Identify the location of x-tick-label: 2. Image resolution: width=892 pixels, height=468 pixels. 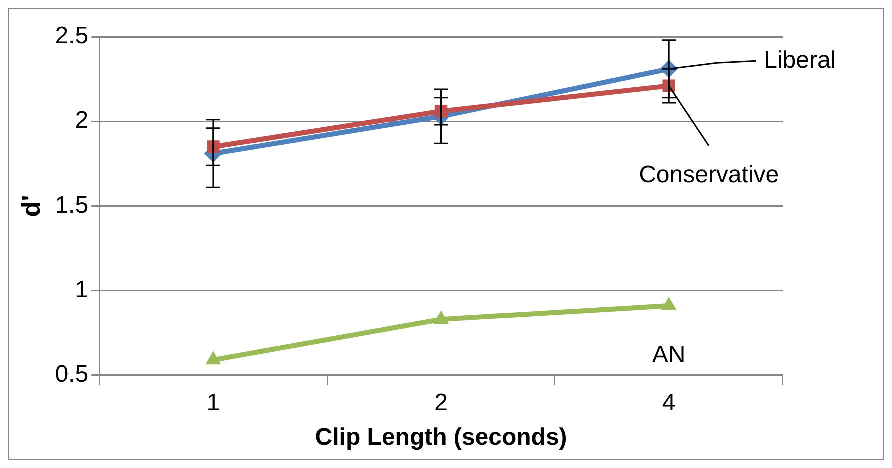
(441, 402).